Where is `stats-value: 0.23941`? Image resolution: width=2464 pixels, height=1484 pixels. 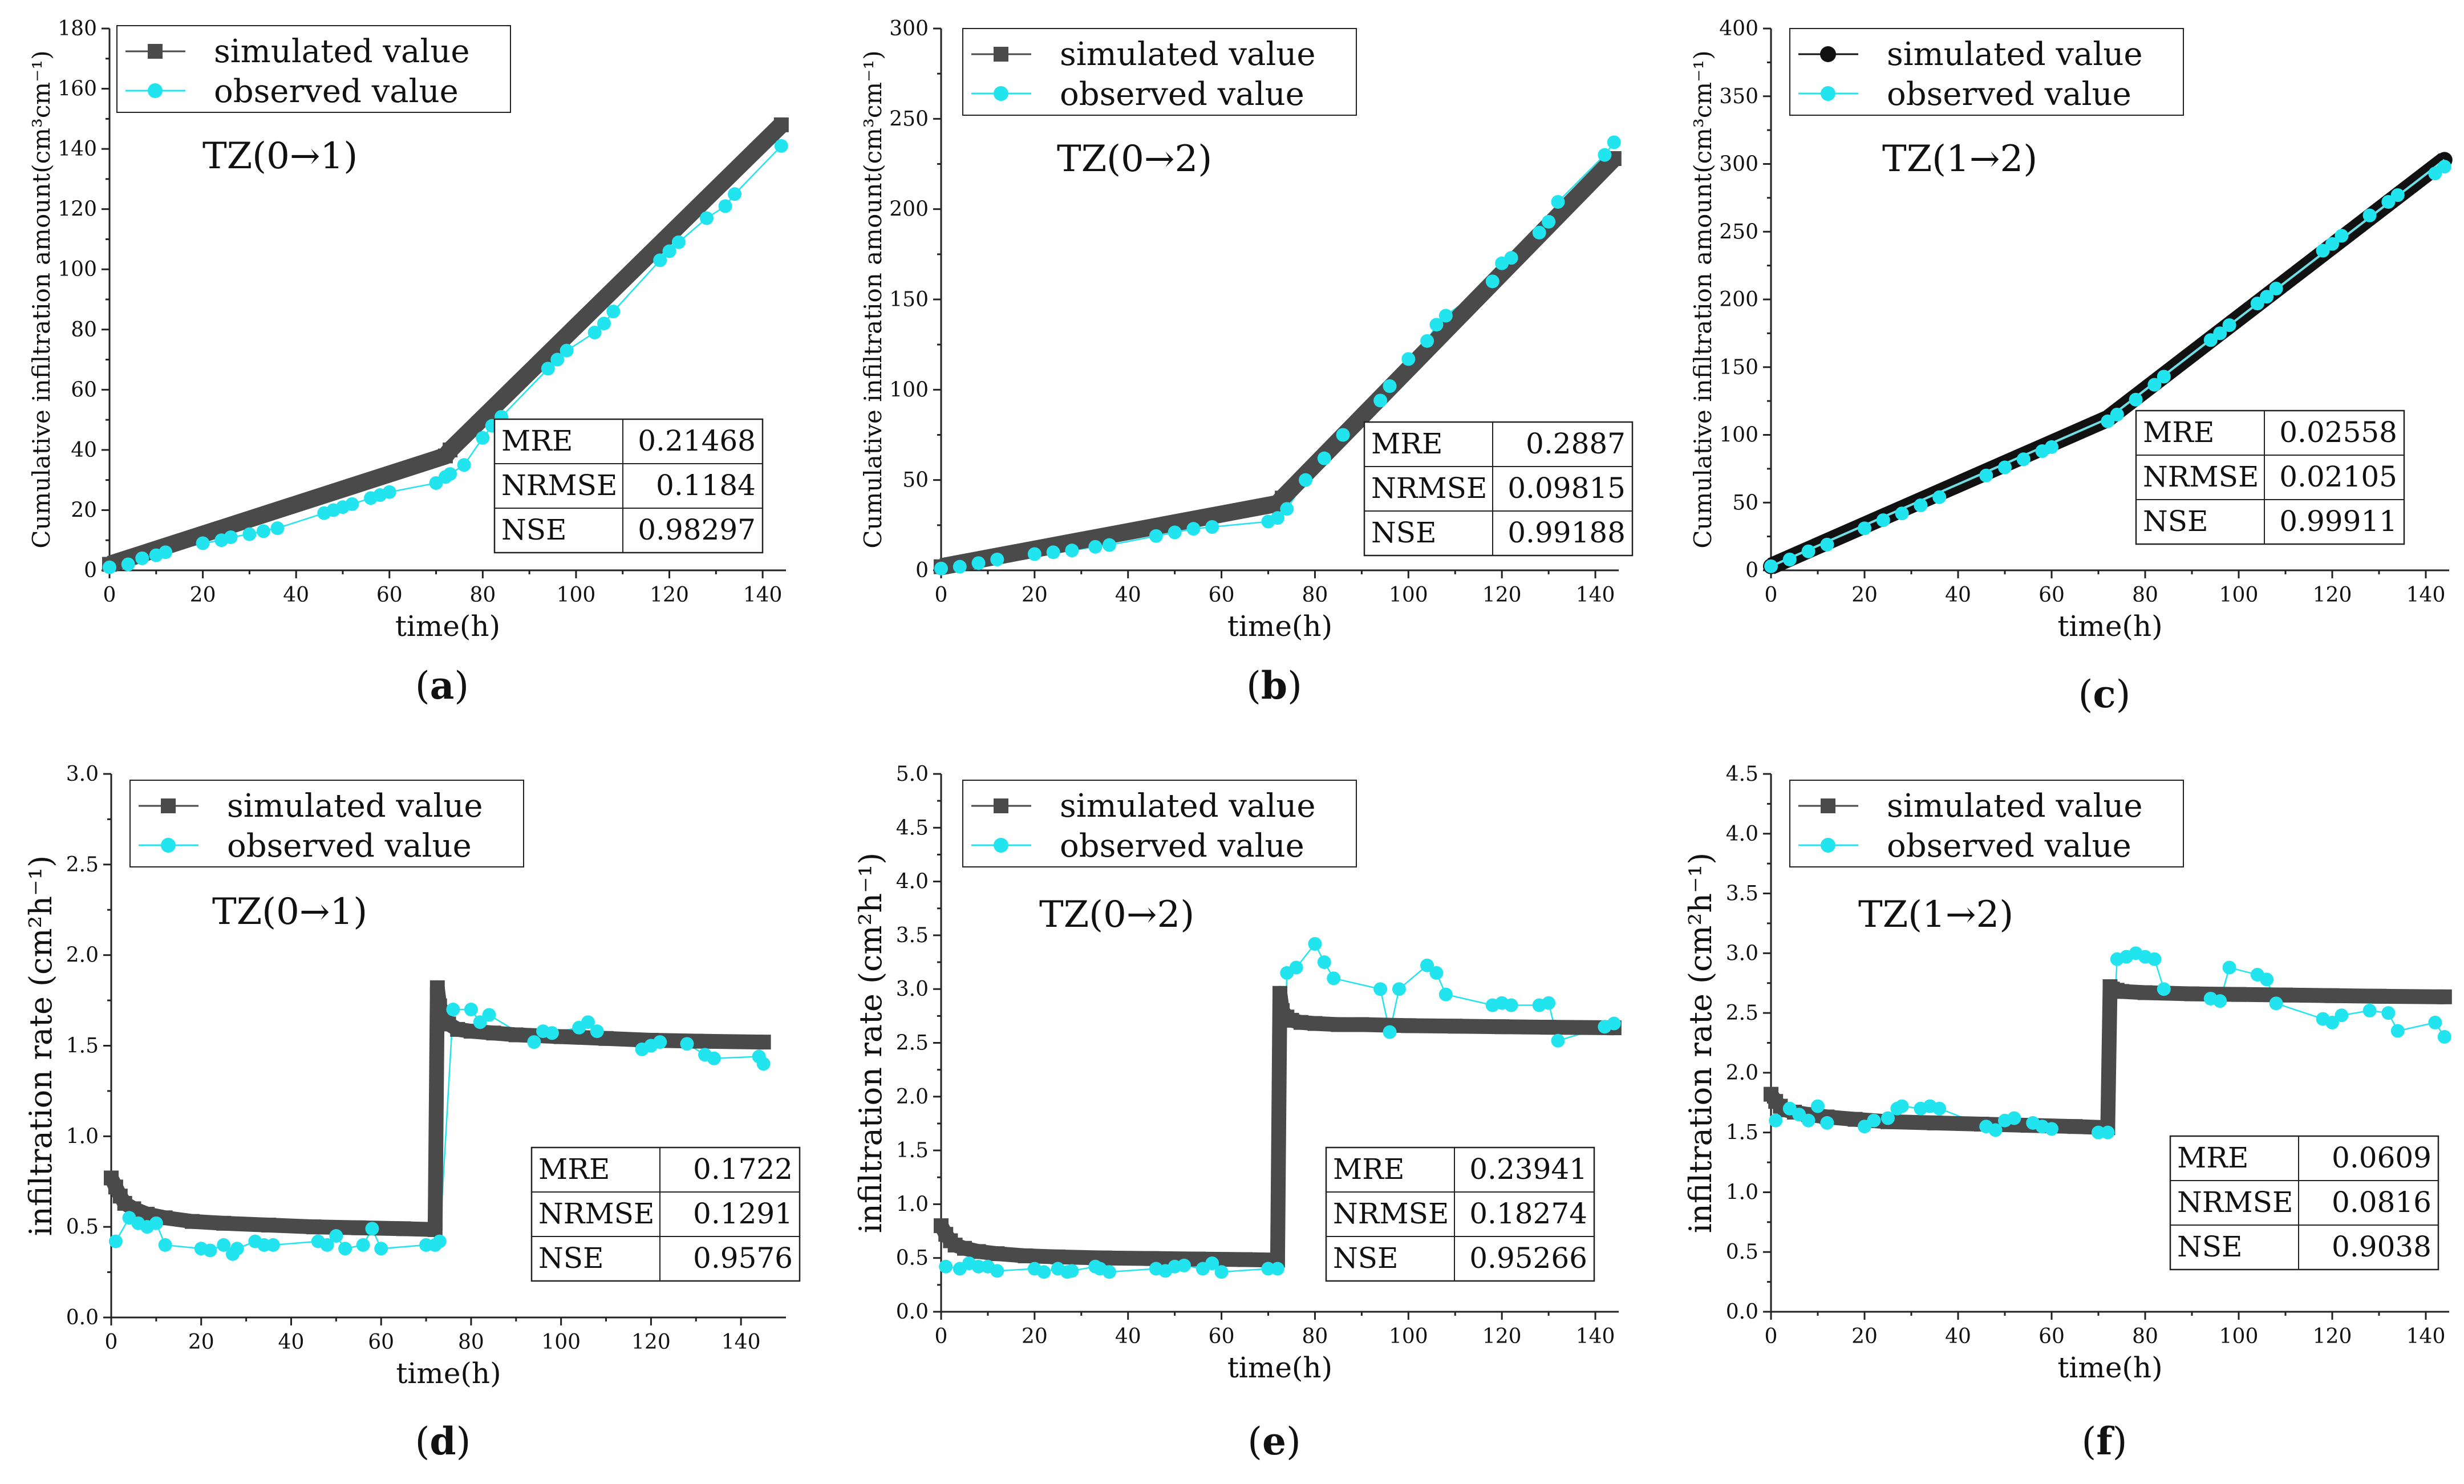
stats-value: 0.23941 is located at coordinates (1528, 1169).